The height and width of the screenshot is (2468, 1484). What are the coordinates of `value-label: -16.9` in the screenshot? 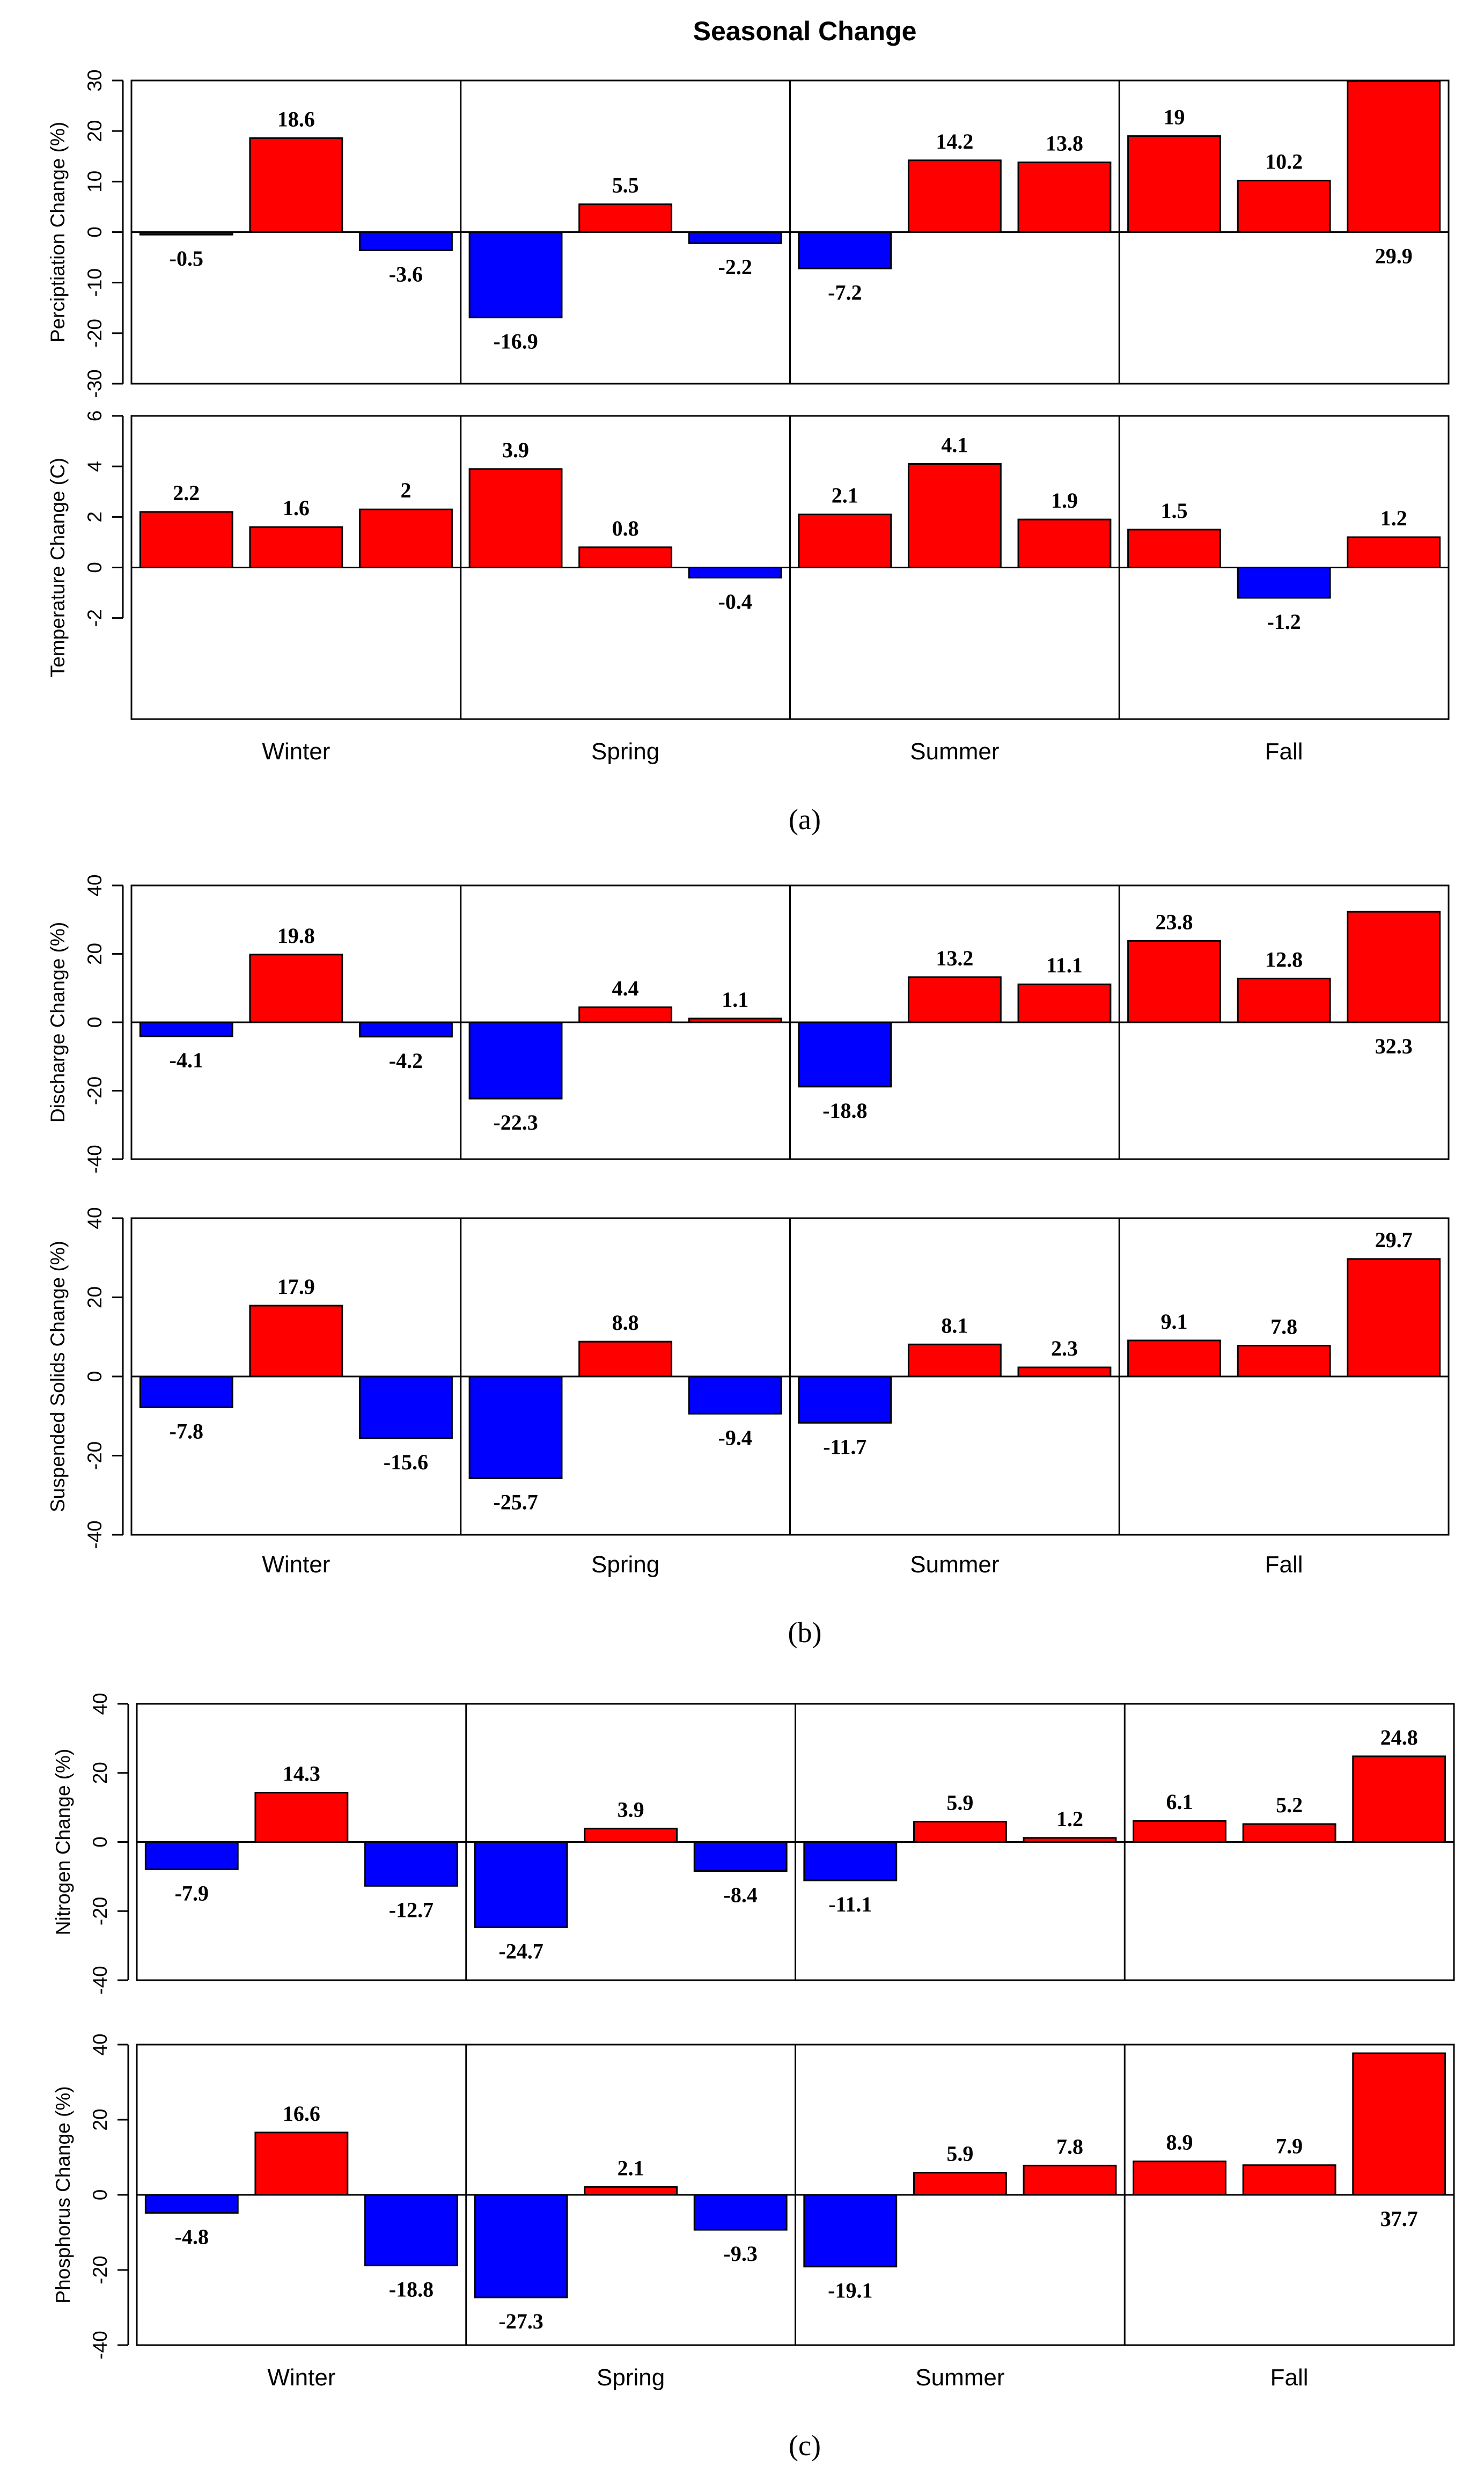 It's located at (516, 341).